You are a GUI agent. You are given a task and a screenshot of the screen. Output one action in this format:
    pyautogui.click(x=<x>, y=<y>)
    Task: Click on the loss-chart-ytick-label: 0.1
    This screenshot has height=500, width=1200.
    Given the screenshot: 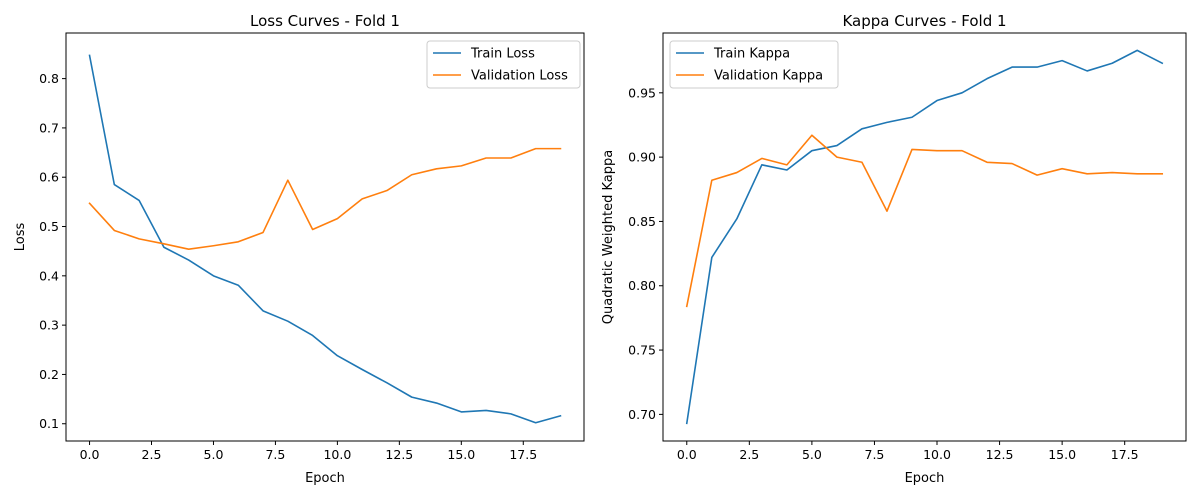 What is the action you would take?
    pyautogui.click(x=49, y=423)
    